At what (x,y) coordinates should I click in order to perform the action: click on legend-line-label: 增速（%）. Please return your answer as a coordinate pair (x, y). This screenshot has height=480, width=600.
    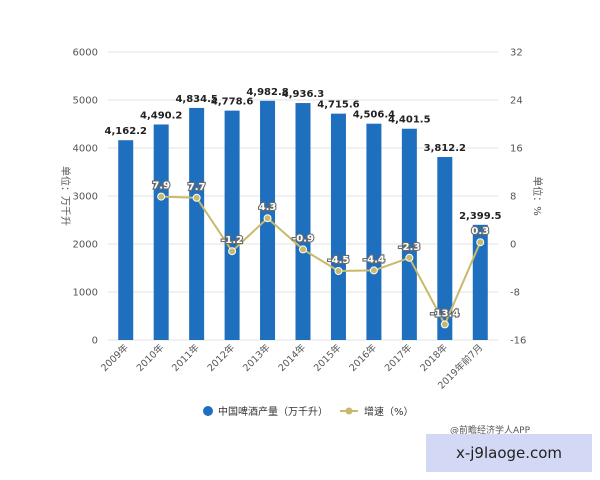
    Looking at the image, I should click on (389, 411).